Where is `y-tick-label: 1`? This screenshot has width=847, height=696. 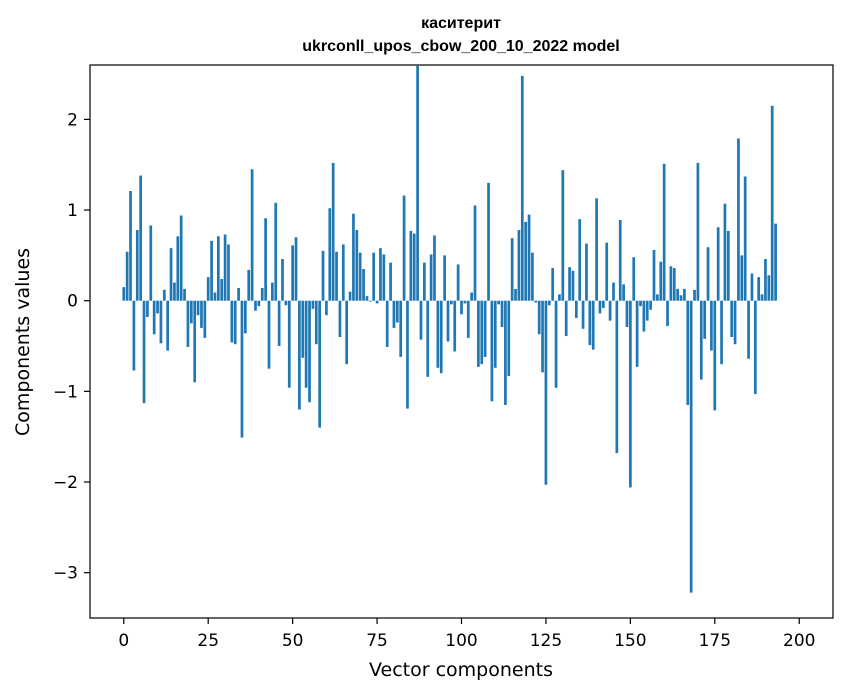 y-tick-label: 1 is located at coordinates (72, 211).